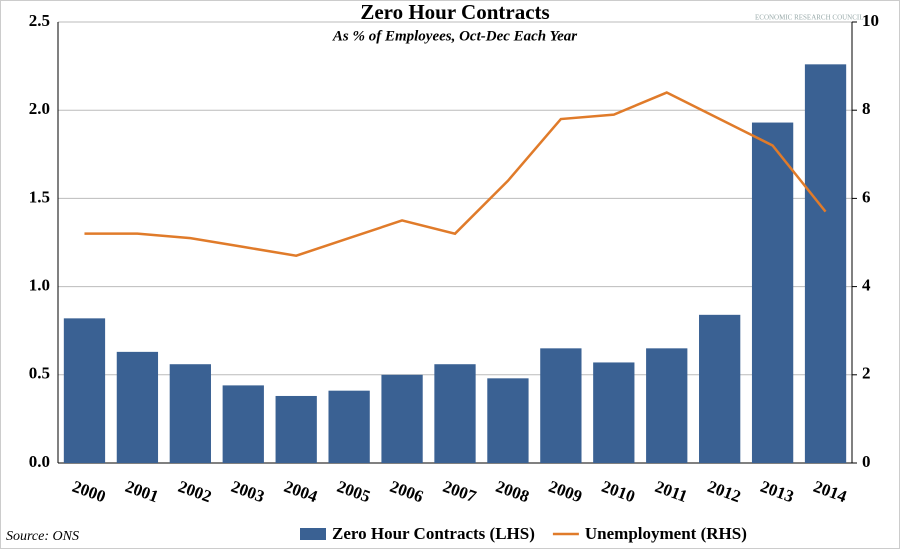  What do you see at coordinates (39, 108) in the screenshot?
I see `y-tick-label: 2.0` at bounding box center [39, 108].